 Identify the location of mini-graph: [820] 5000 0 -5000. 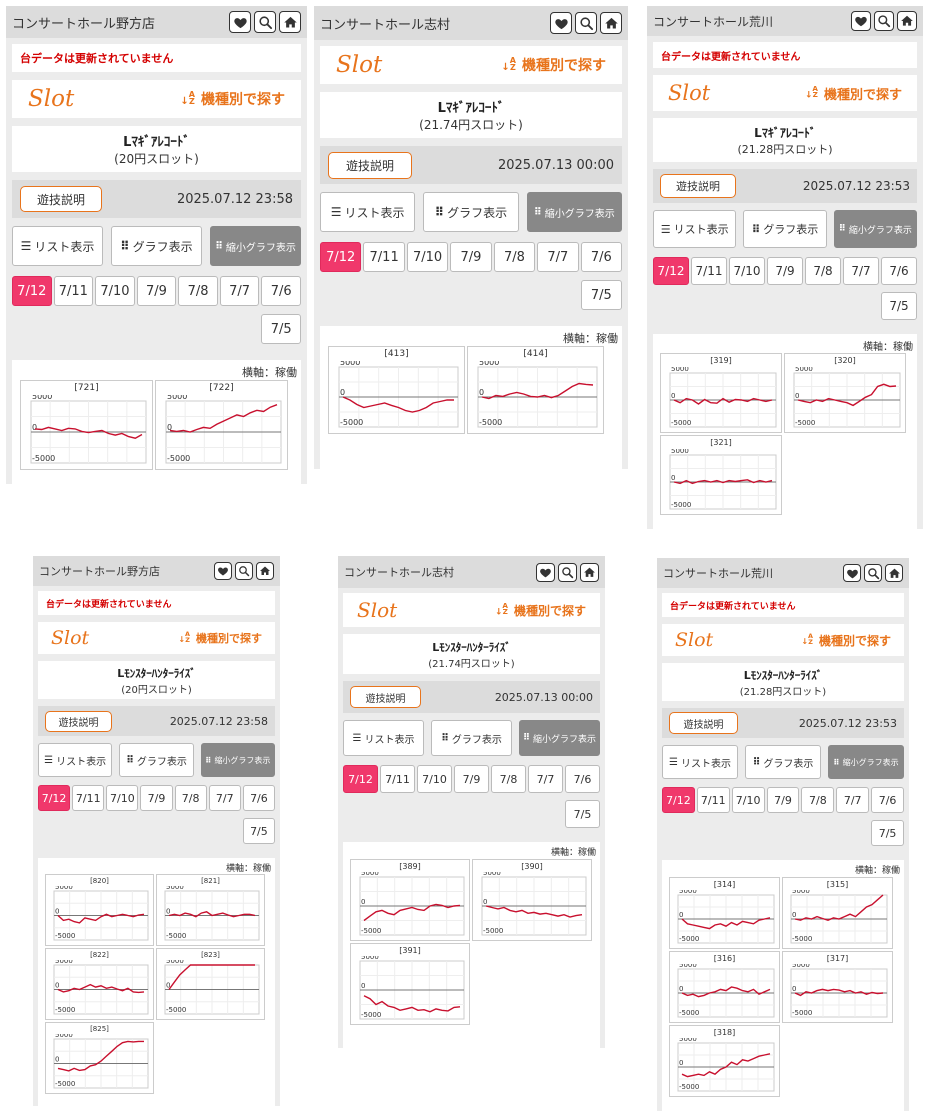
(99, 910).